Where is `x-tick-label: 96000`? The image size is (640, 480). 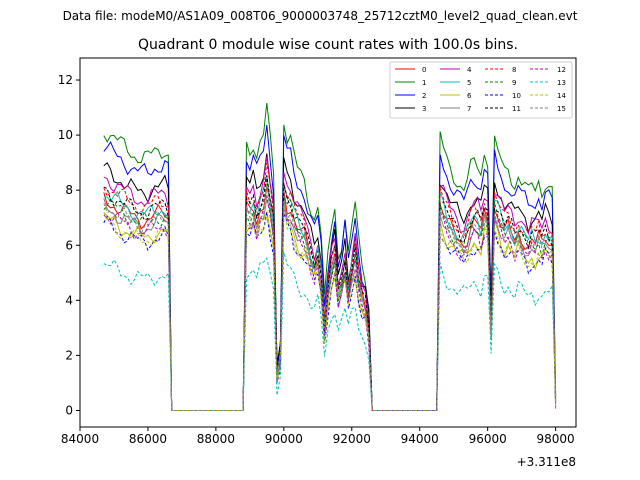 x-tick-label: 96000 is located at coordinates (488, 439).